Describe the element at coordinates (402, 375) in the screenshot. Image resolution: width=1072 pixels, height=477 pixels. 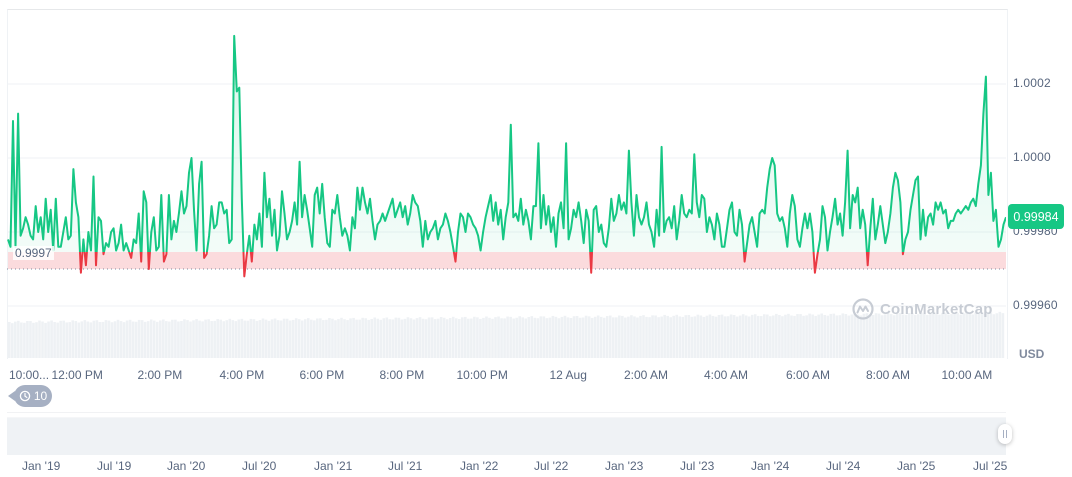
I see `x-tick-label: 8:00 PM` at that location.